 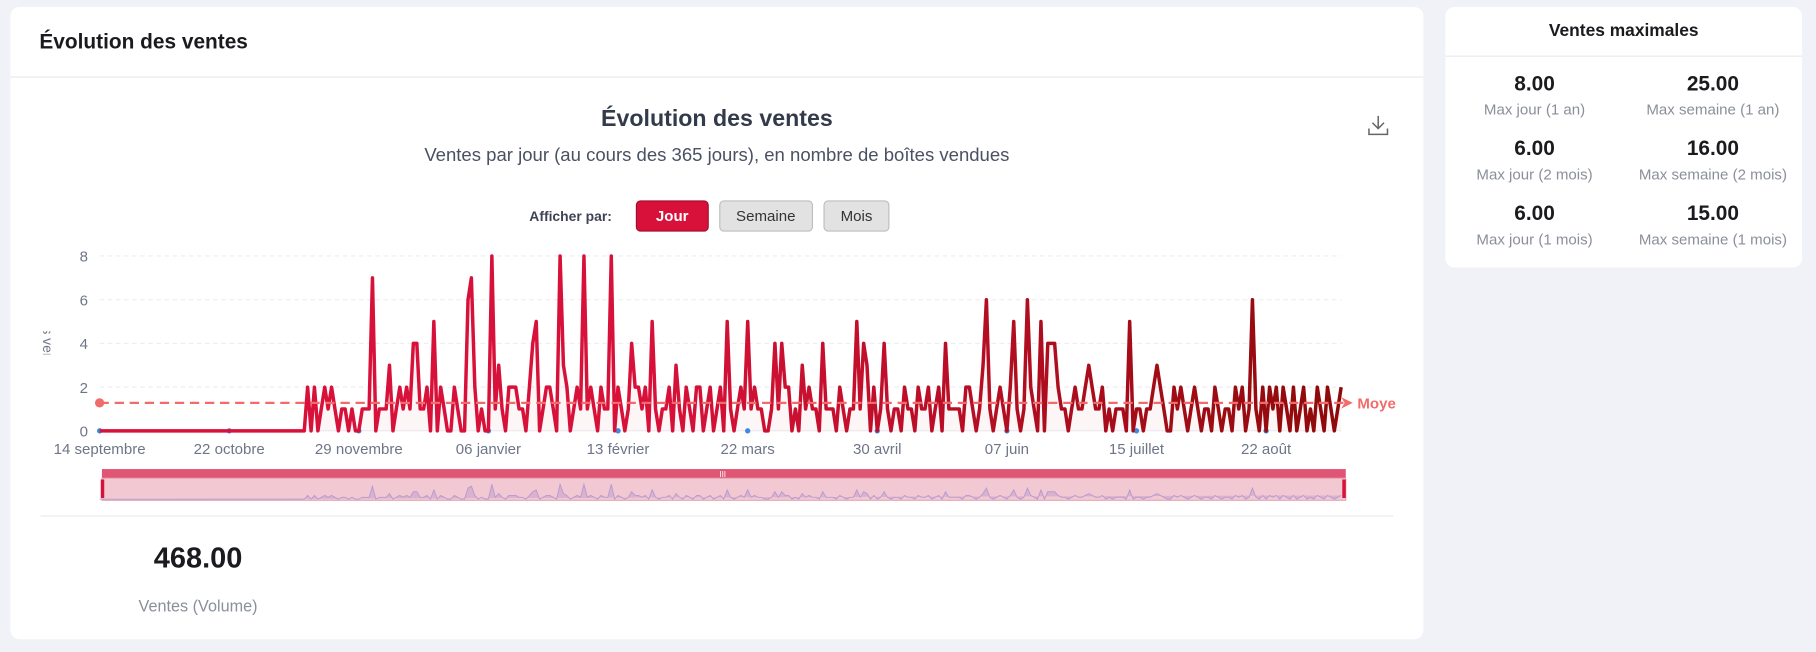 What do you see at coordinates (84, 300) in the screenshot?
I see `y-tick-label: 6` at bounding box center [84, 300].